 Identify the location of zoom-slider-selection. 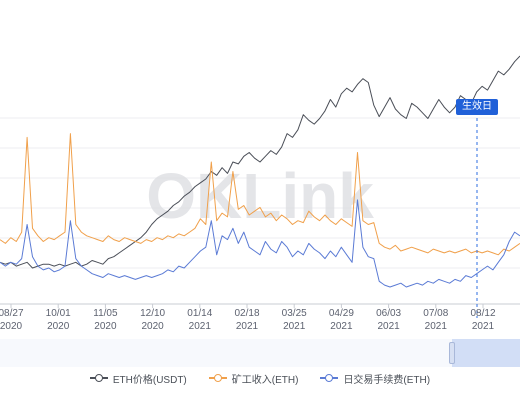
(486, 353).